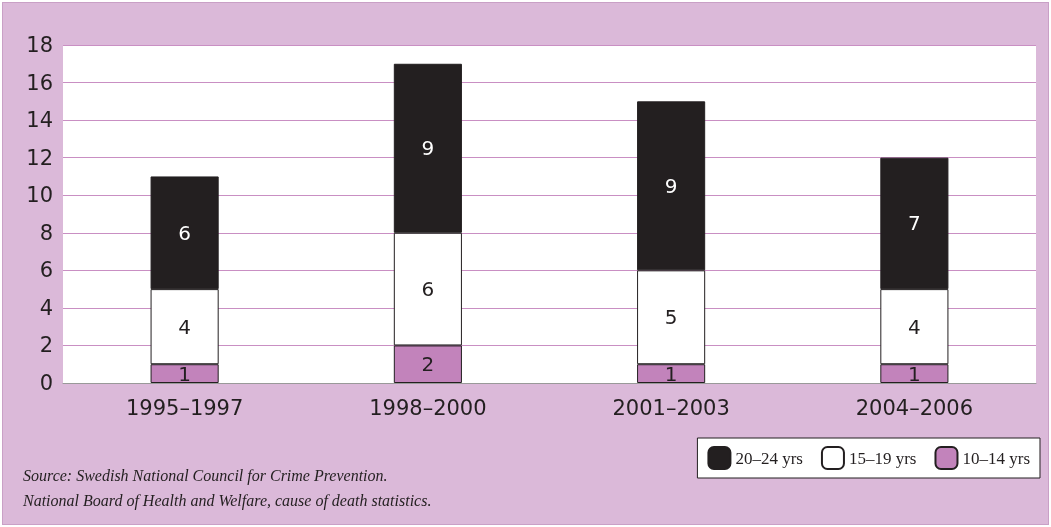  What do you see at coordinates (428, 407) in the screenshot?
I see `x-tick-label: 1998–2000` at bounding box center [428, 407].